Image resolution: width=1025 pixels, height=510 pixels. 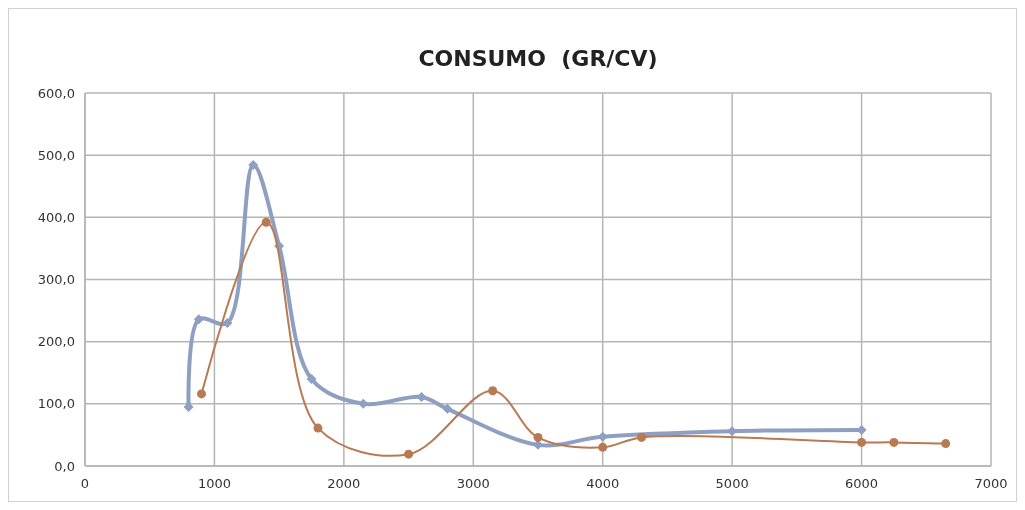 I want to click on x-tick-label: 3000, so click(x=473, y=483).